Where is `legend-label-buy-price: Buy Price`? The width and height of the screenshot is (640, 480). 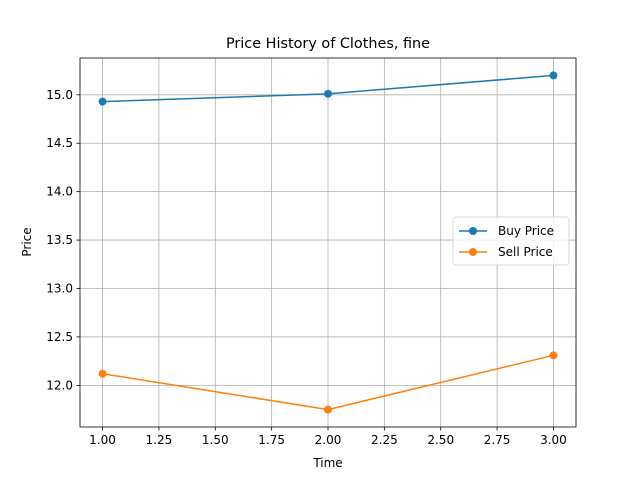
legend-label-buy-price: Buy Price is located at coordinates (526, 231).